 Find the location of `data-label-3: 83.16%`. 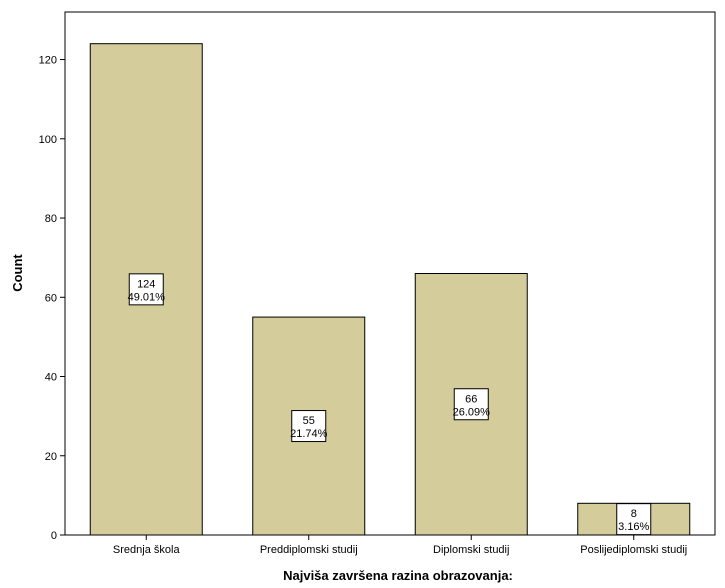

data-label-3: 83.16% is located at coordinates (634, 519).